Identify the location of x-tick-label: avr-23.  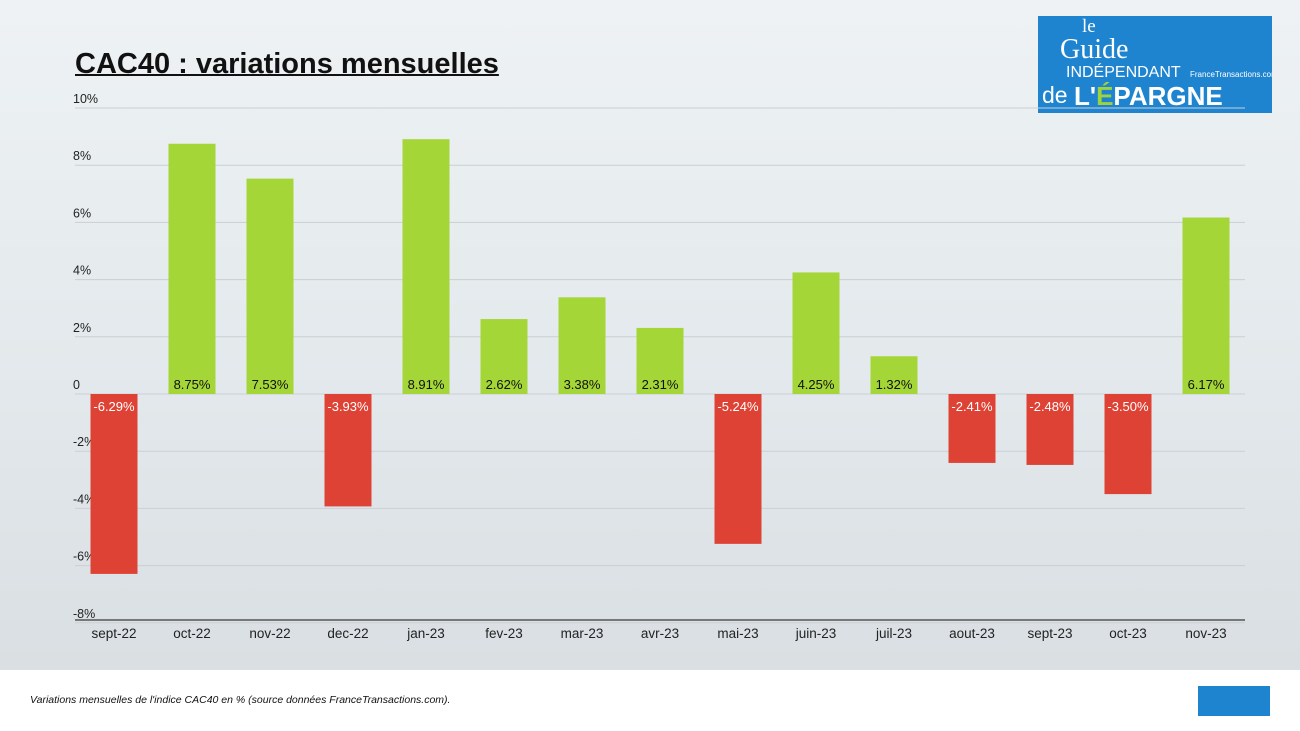
(660, 633).